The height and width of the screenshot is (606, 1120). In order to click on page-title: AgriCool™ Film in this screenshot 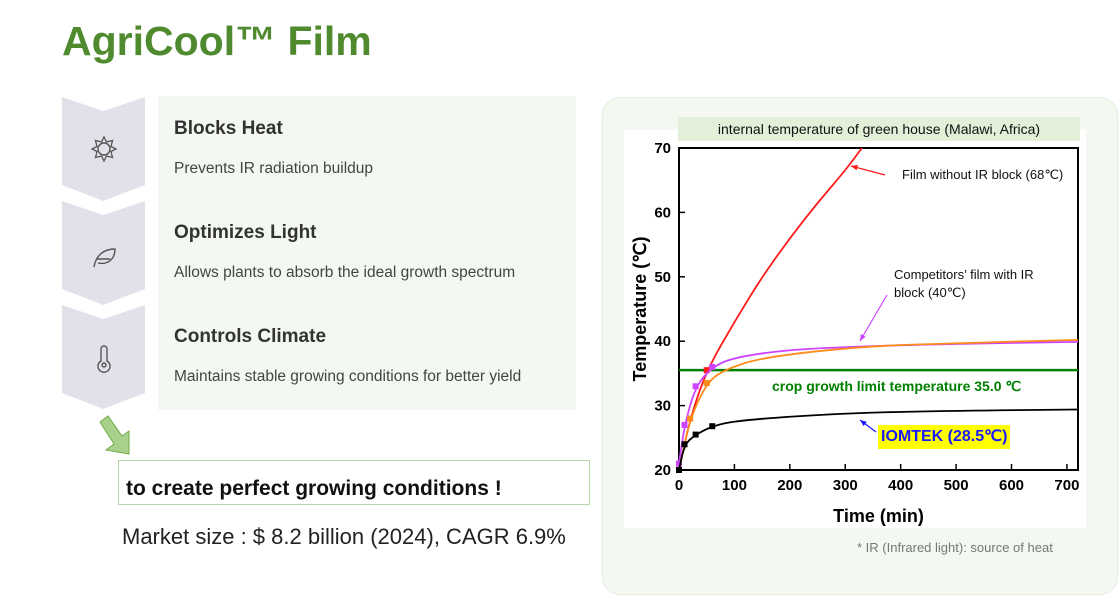, I will do `click(217, 41)`.